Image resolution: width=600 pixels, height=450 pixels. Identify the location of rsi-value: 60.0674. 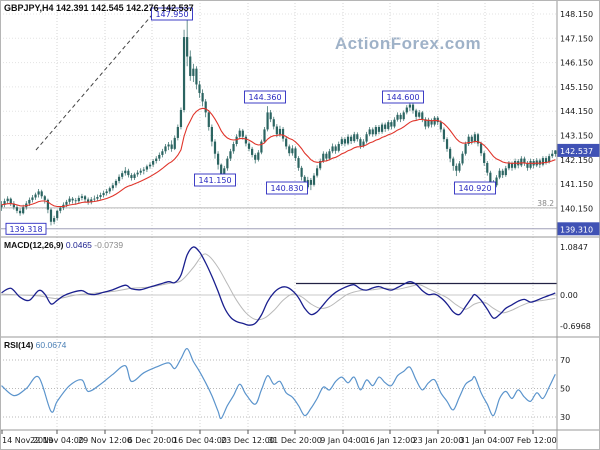
(51, 345).